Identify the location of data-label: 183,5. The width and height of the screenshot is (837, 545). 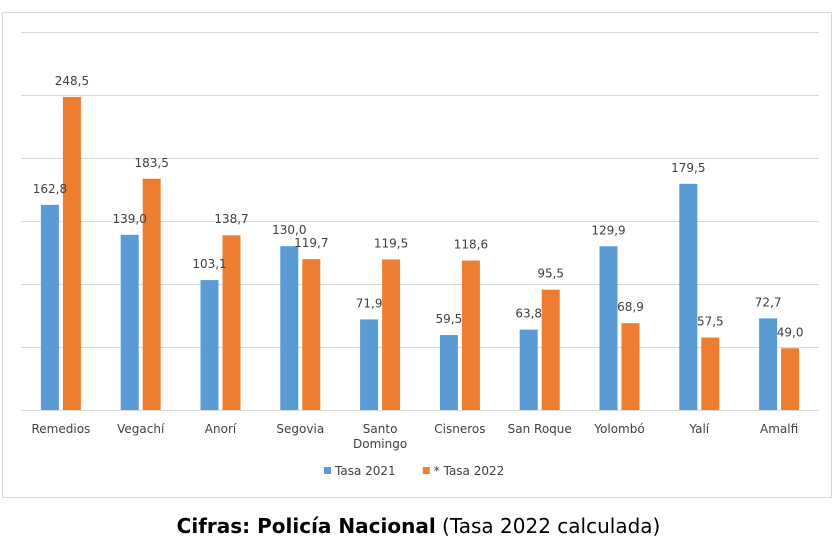
(152, 163).